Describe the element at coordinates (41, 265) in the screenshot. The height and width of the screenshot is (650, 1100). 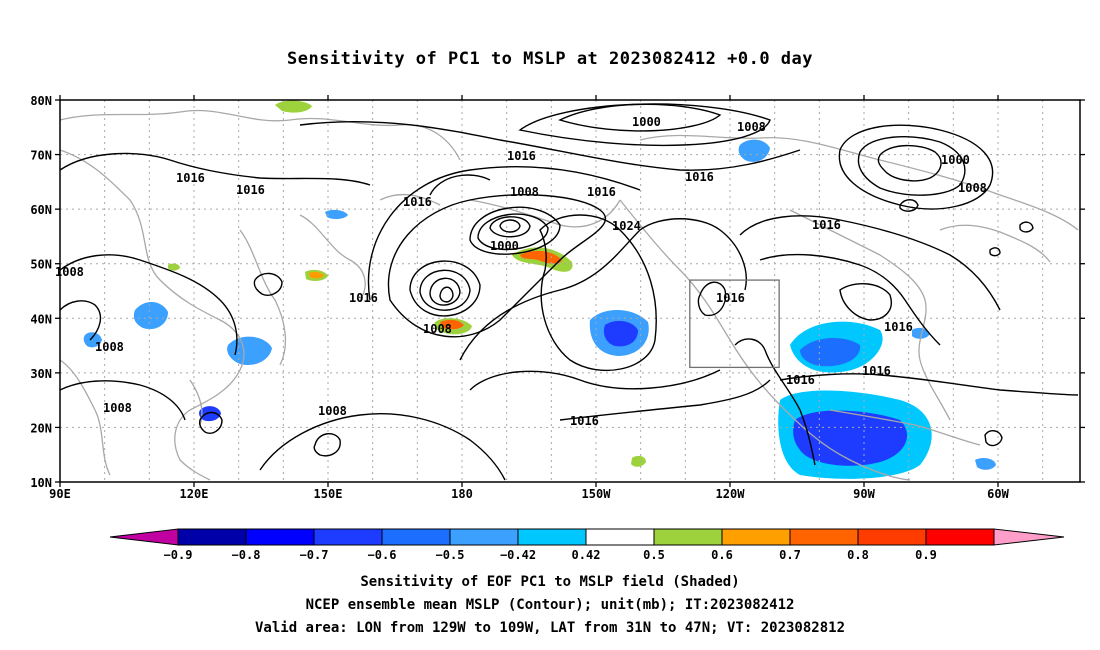
I see `lat-tick-label: 50N` at that location.